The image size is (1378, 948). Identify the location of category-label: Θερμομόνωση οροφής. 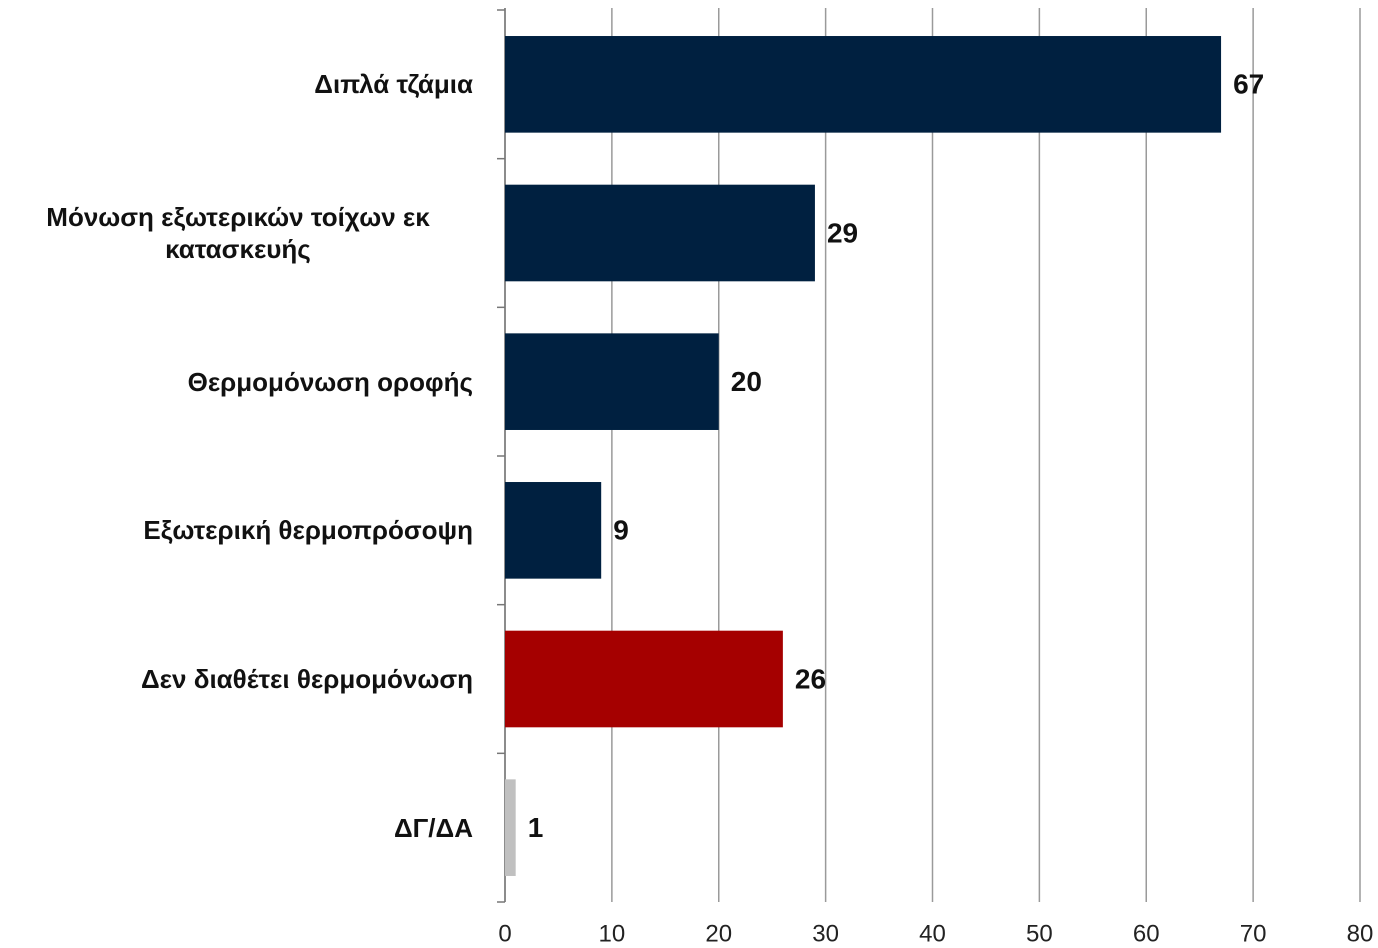
(330, 381).